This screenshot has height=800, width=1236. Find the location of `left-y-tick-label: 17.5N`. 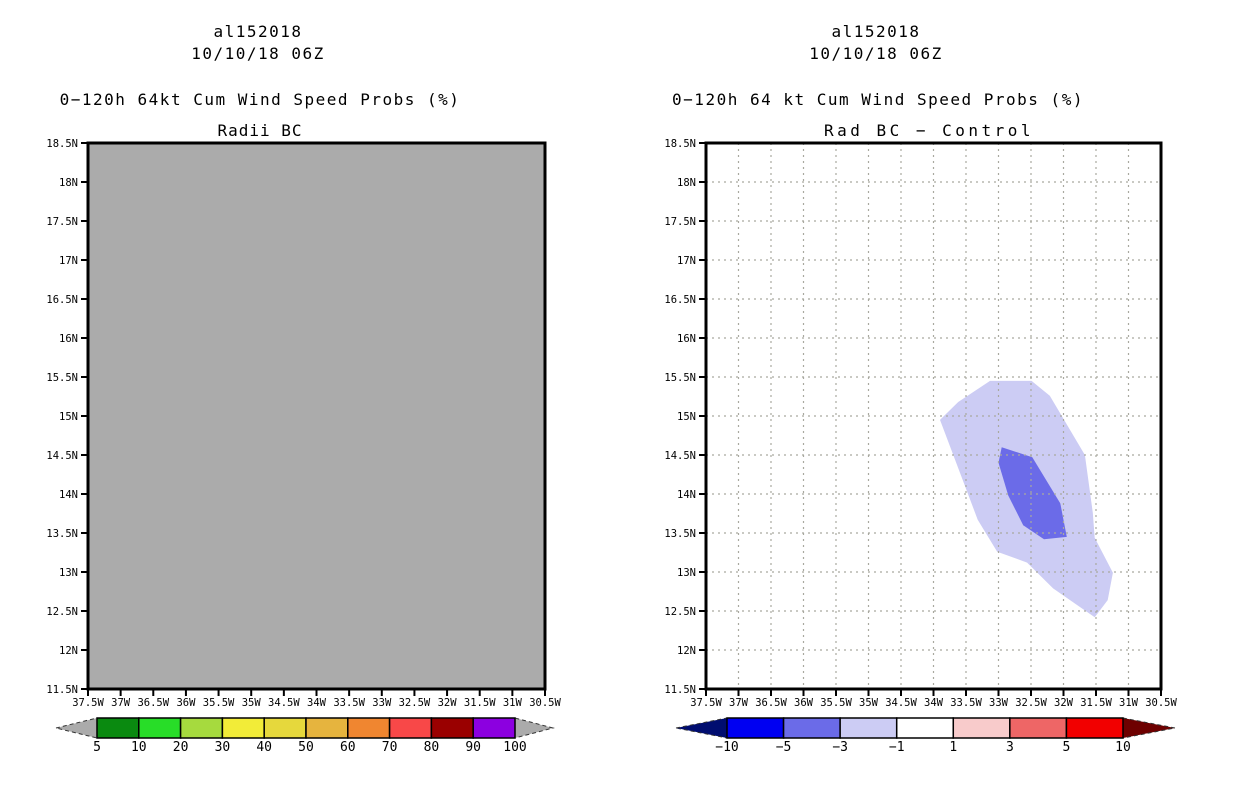

left-y-tick-label: 17.5N is located at coordinates (62, 222).